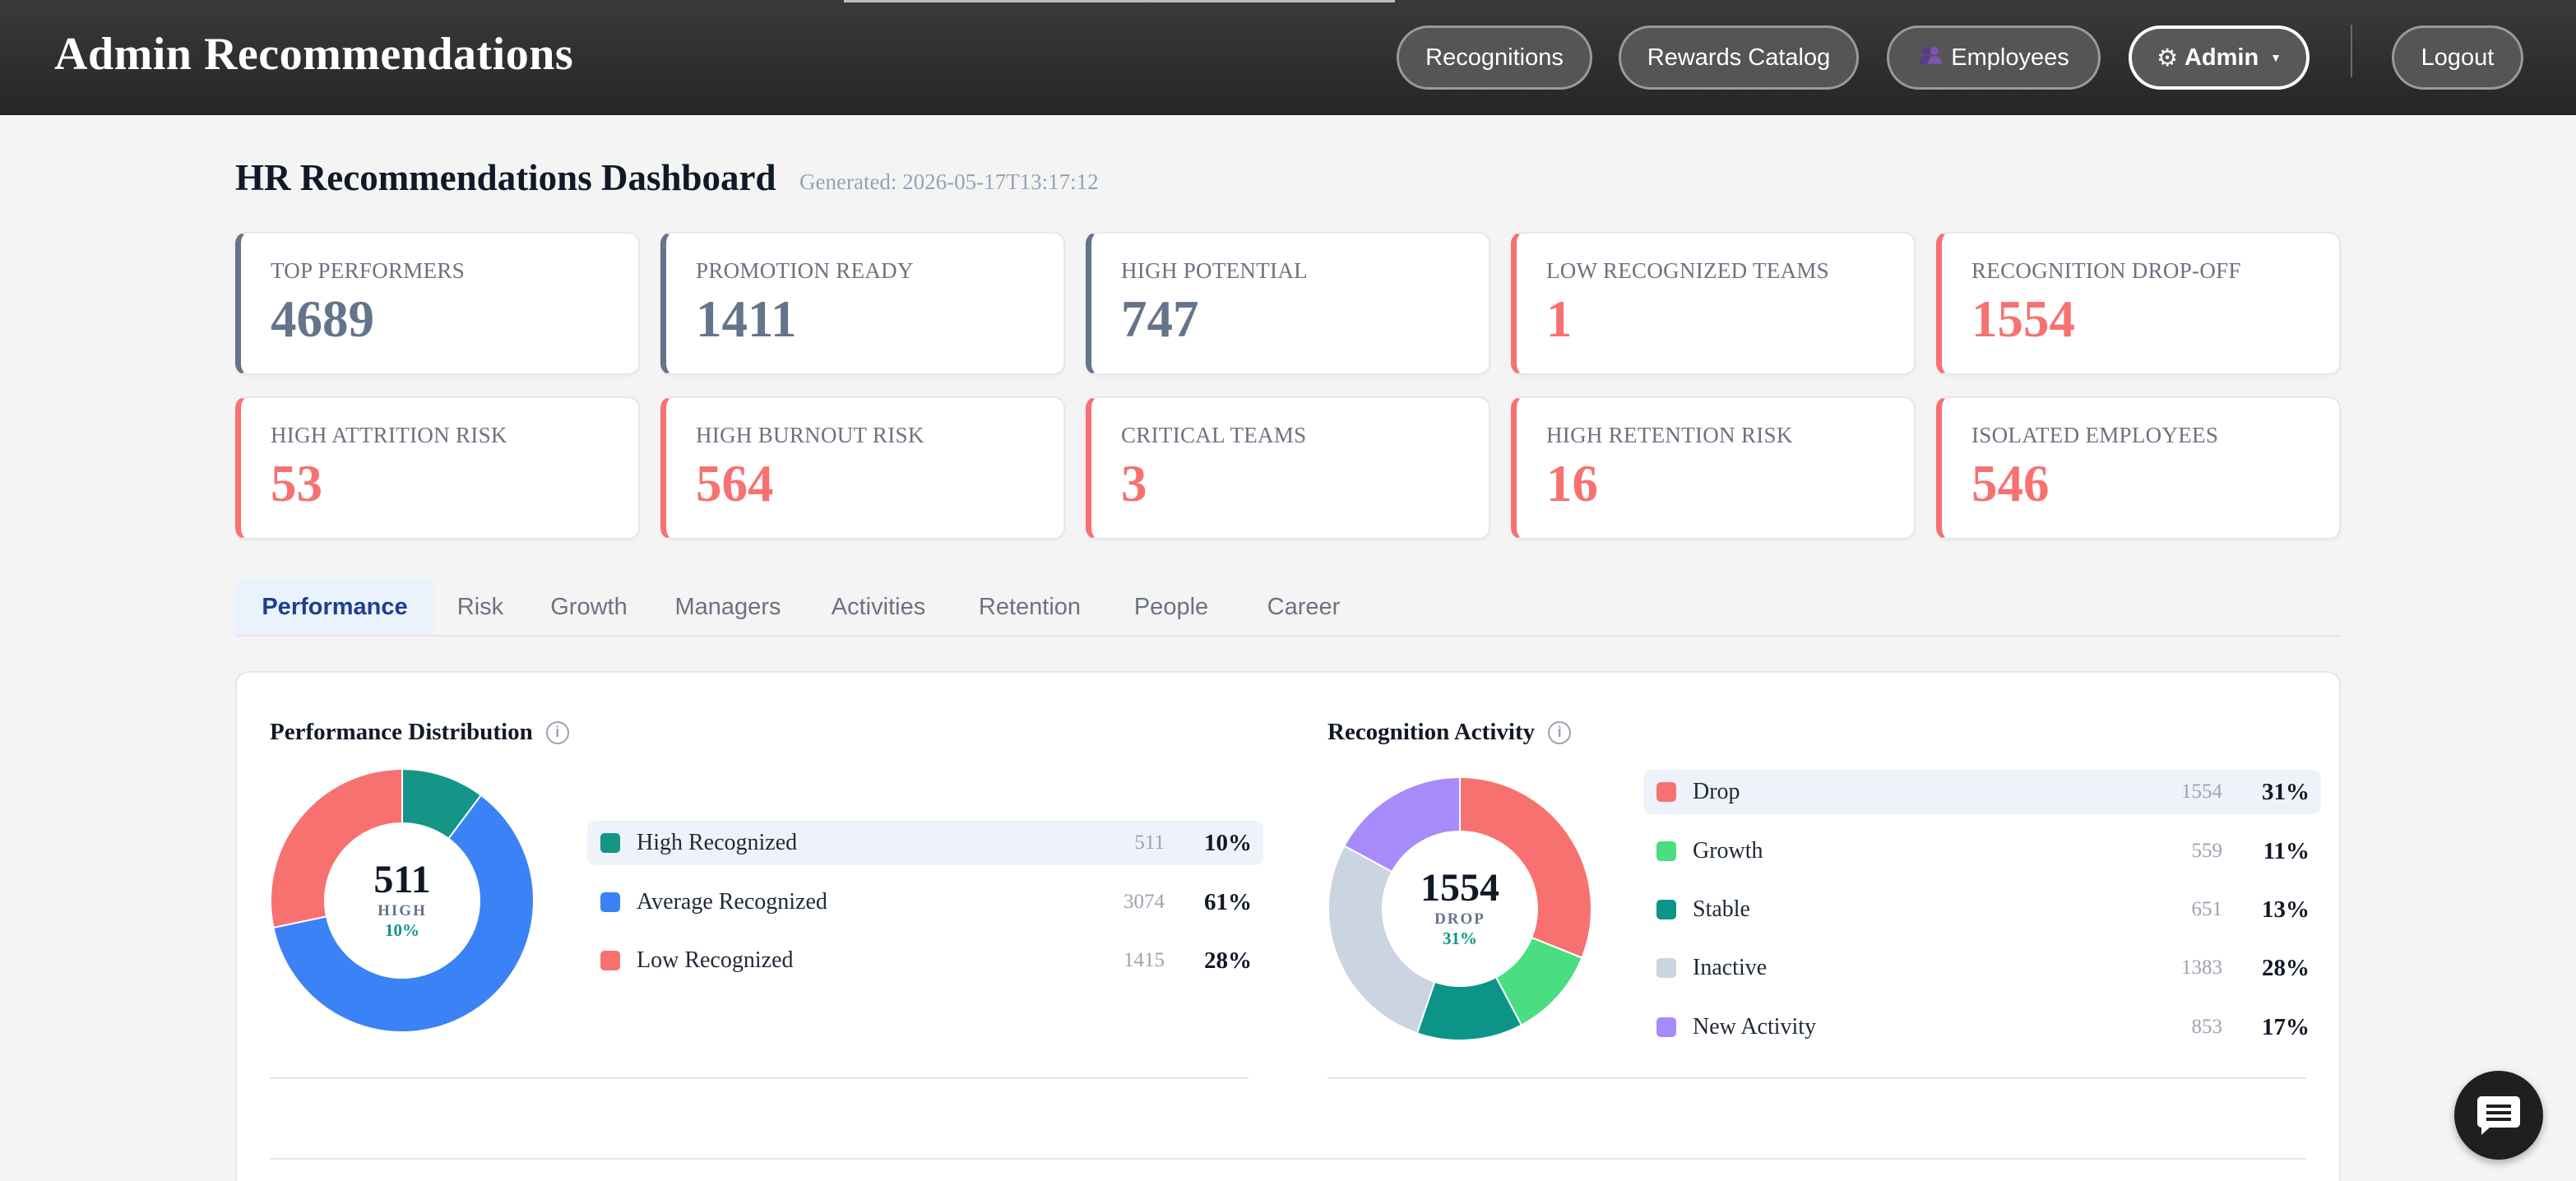 The height and width of the screenshot is (1181, 2576). I want to click on tab-retention: Retention, so click(1030, 606).